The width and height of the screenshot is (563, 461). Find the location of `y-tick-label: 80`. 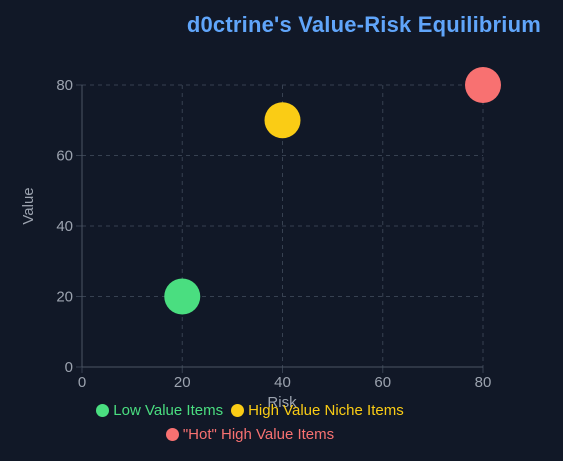

y-tick-label: 80 is located at coordinates (64, 85).